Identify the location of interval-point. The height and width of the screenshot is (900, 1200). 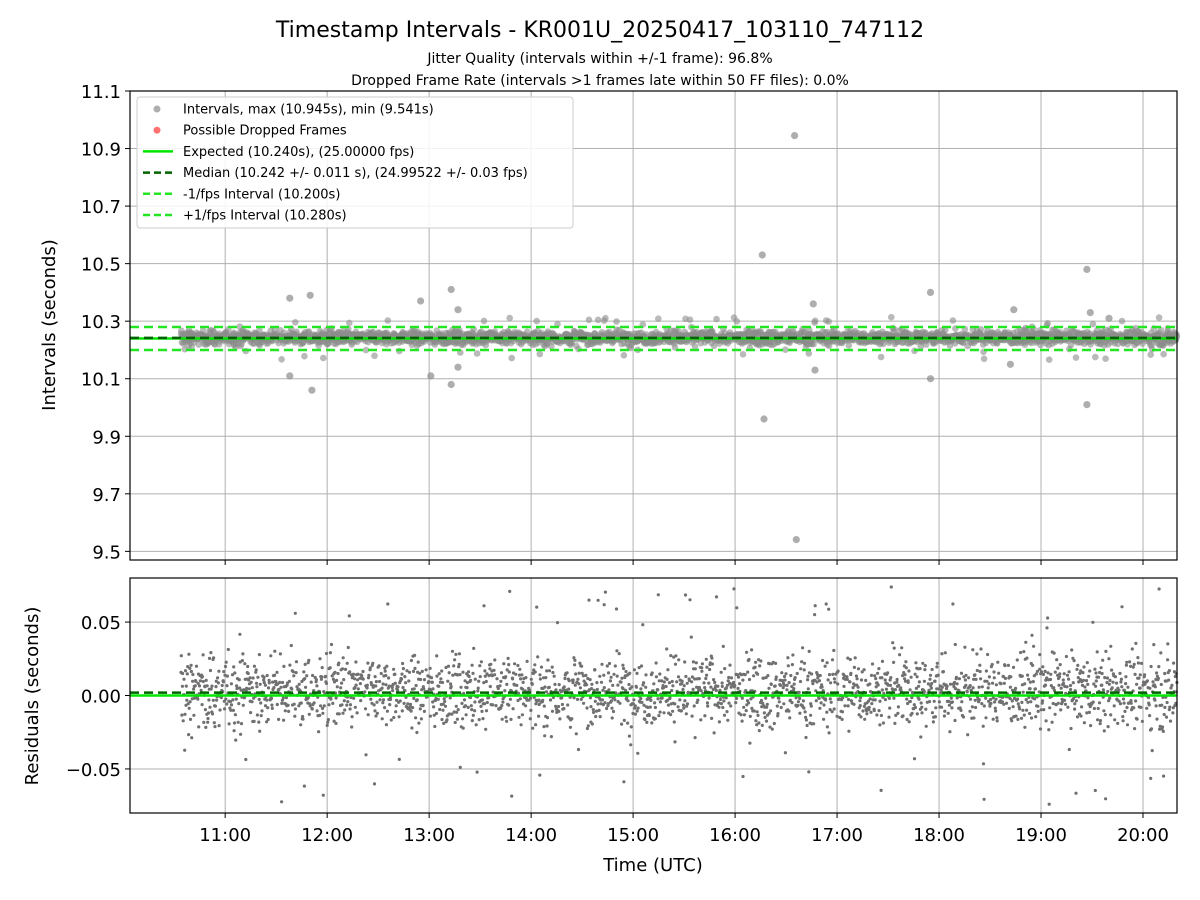
(1047, 323).